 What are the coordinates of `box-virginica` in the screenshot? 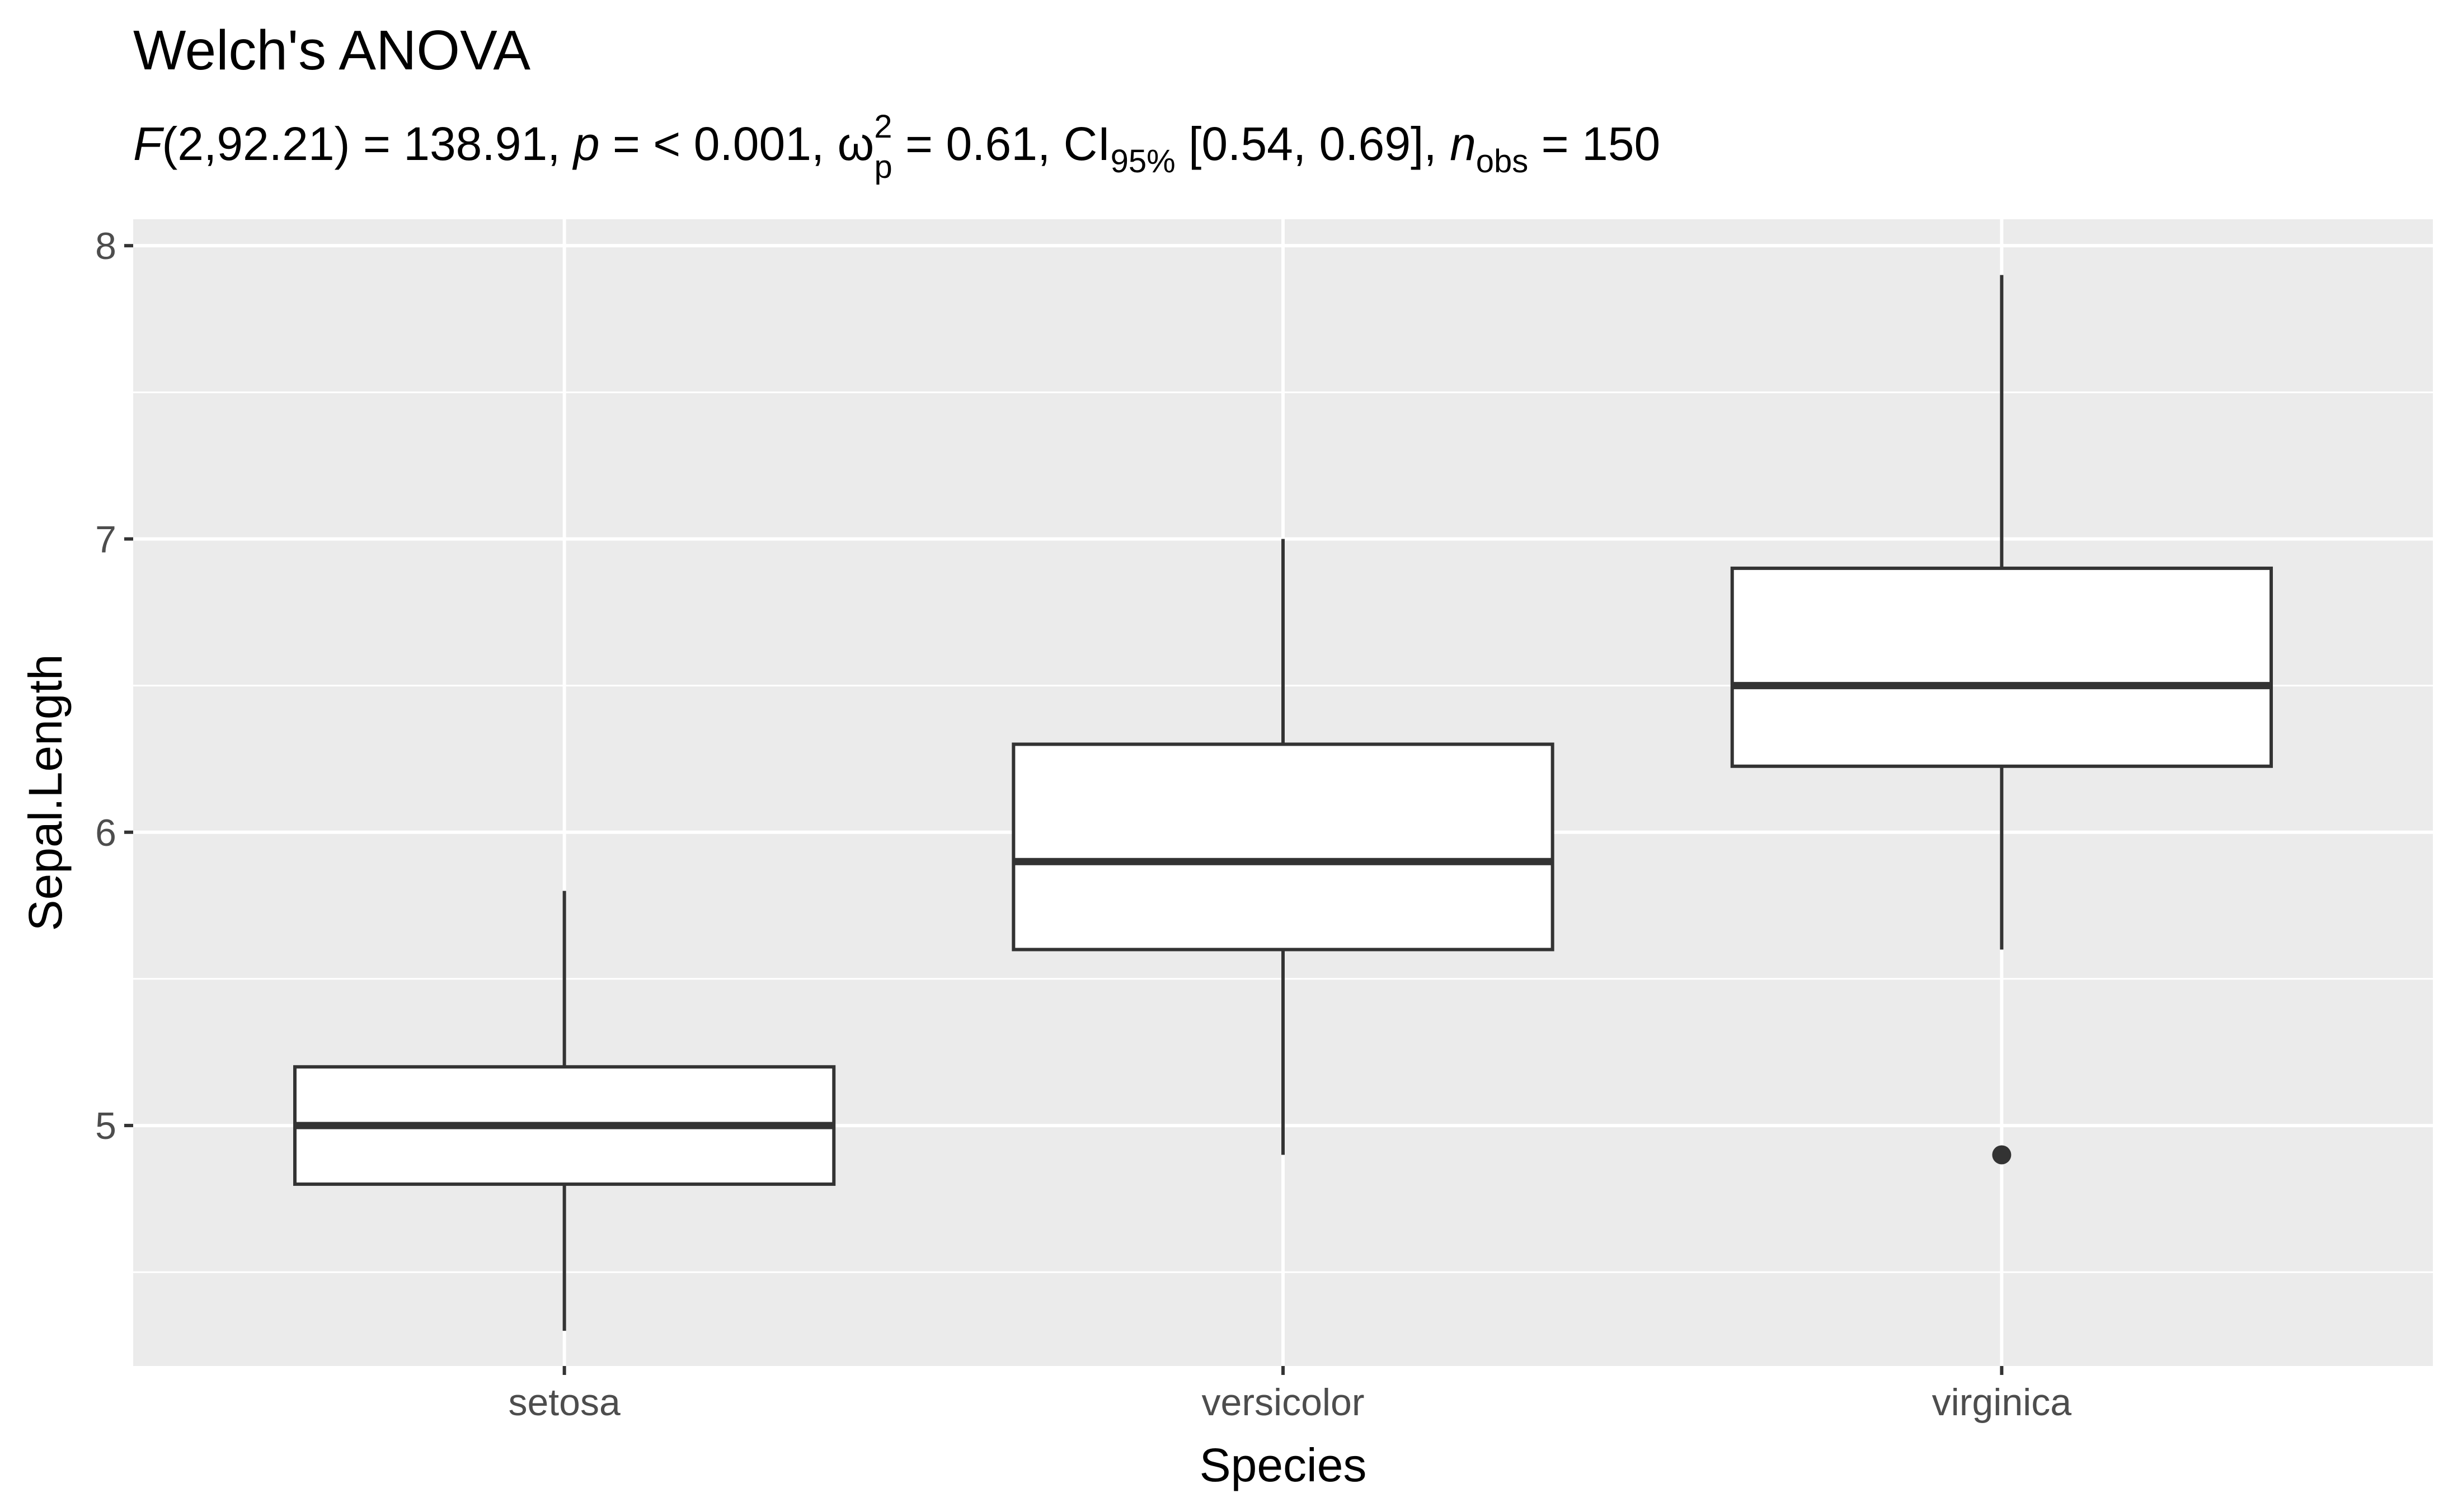 It's located at (2001, 720).